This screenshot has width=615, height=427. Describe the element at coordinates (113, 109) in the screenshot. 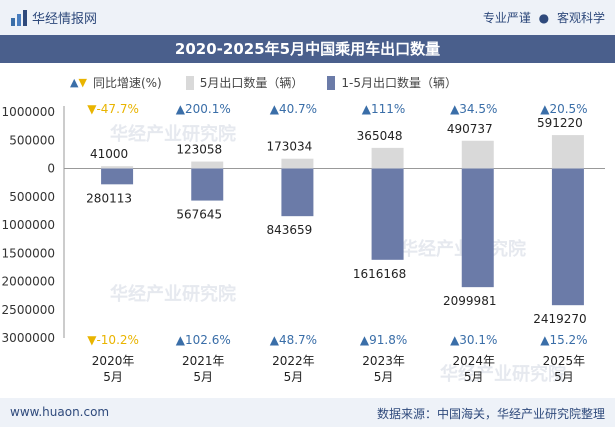

I see `growth-monthly-label: ▼-47.7%` at that location.